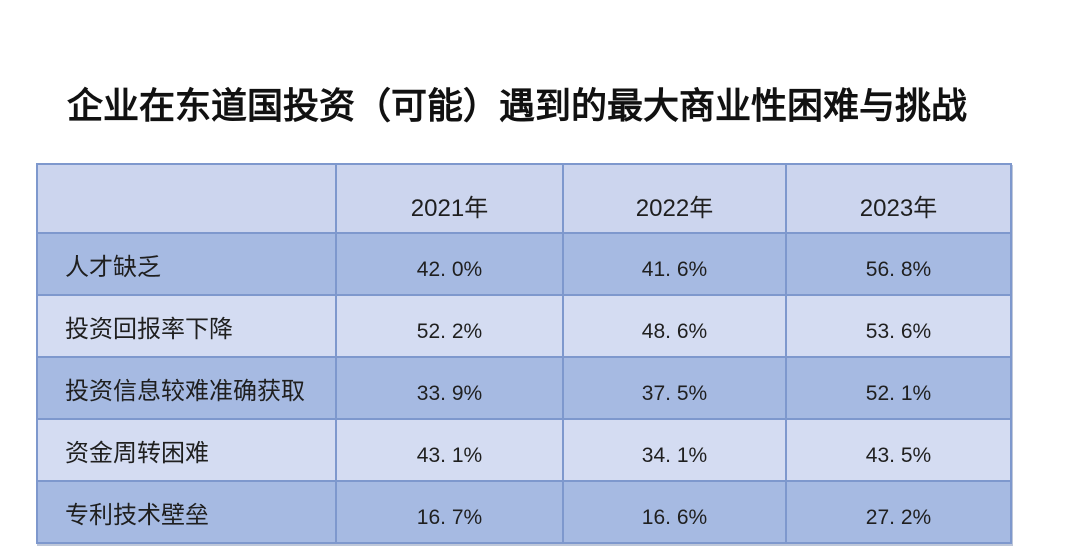 The width and height of the screenshot is (1080, 560). What do you see at coordinates (898, 388) in the screenshot?
I see `cell-value: 52. 1%` at bounding box center [898, 388].